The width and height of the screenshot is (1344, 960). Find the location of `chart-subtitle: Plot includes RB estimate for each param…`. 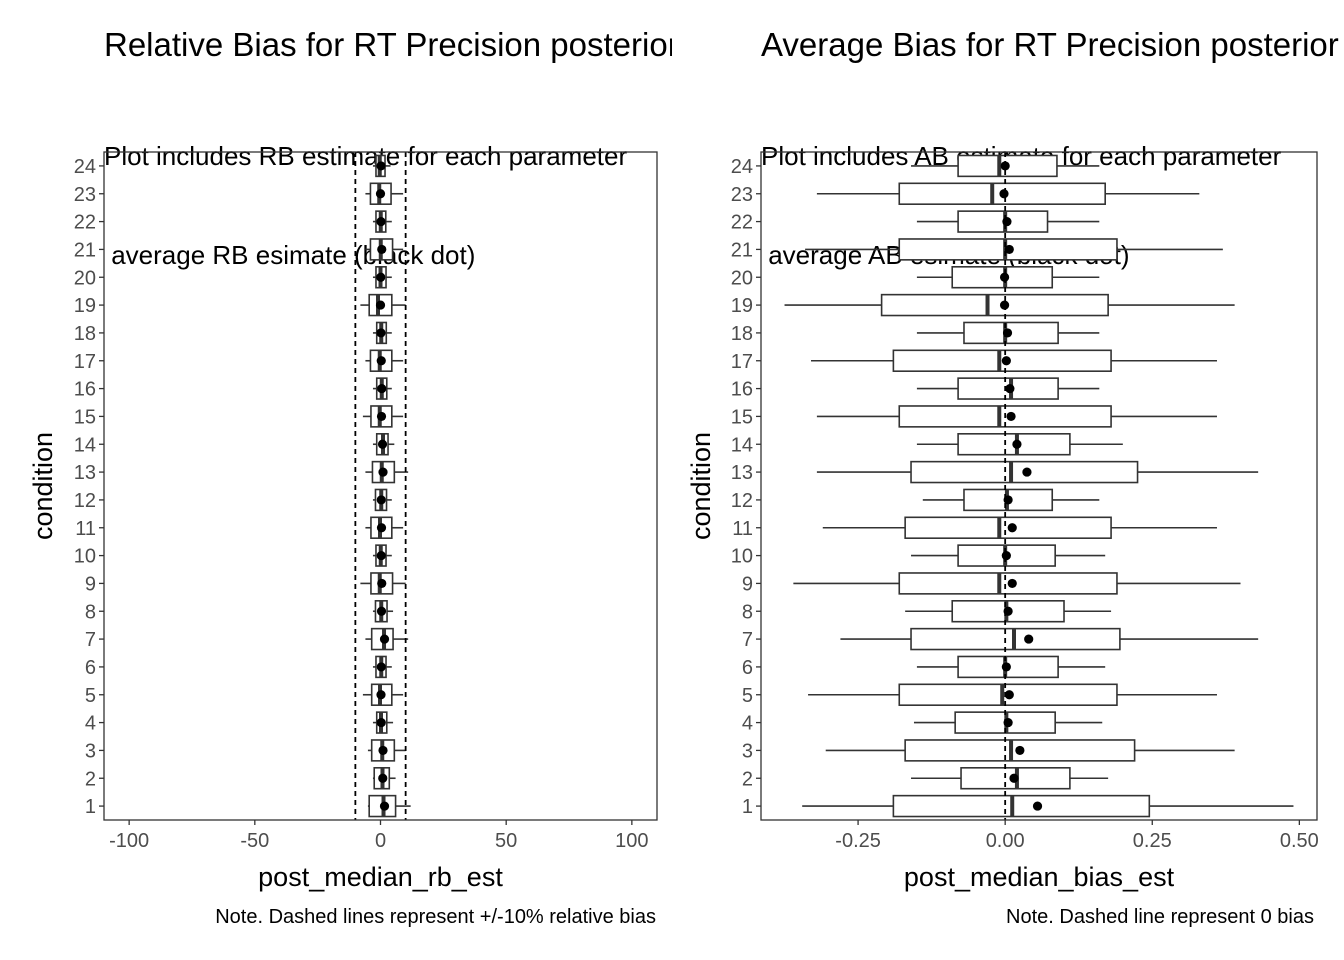

chart-subtitle: Plot includes RB estimate for each param… is located at coordinates (365, 206).